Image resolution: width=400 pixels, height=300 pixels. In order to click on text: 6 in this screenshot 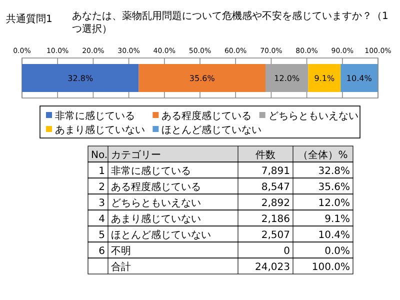, I will do `click(101, 251)`.